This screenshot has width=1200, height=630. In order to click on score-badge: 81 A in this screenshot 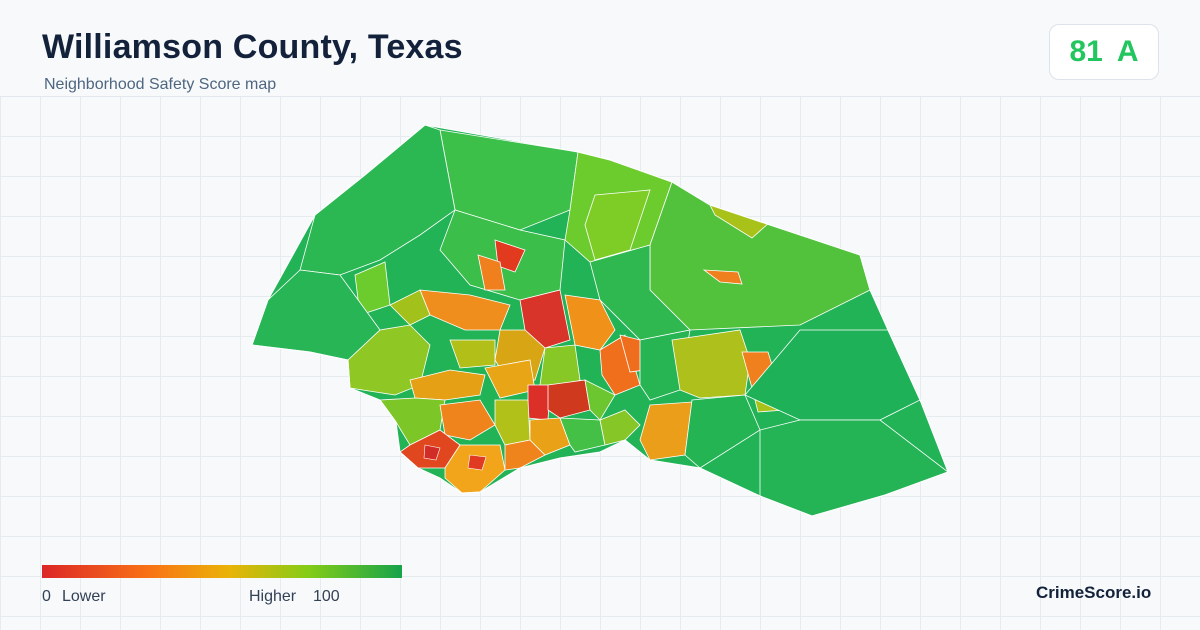, I will do `click(1104, 52)`.